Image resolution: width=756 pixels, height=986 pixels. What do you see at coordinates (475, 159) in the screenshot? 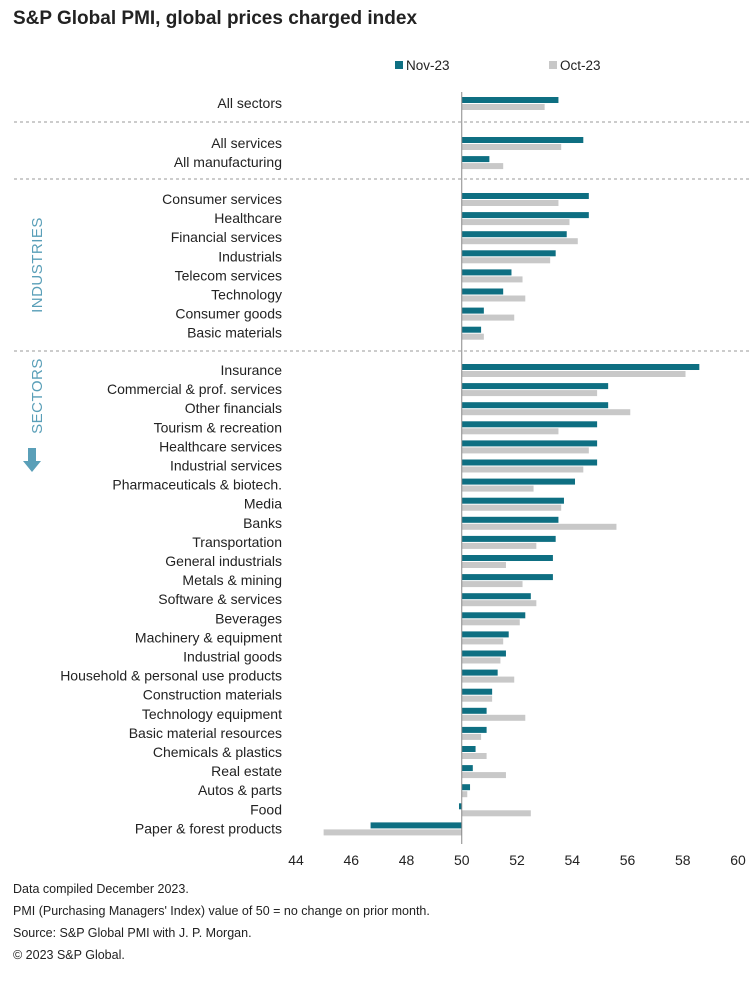
I see `bar-nov-all-manufacturing` at bounding box center [475, 159].